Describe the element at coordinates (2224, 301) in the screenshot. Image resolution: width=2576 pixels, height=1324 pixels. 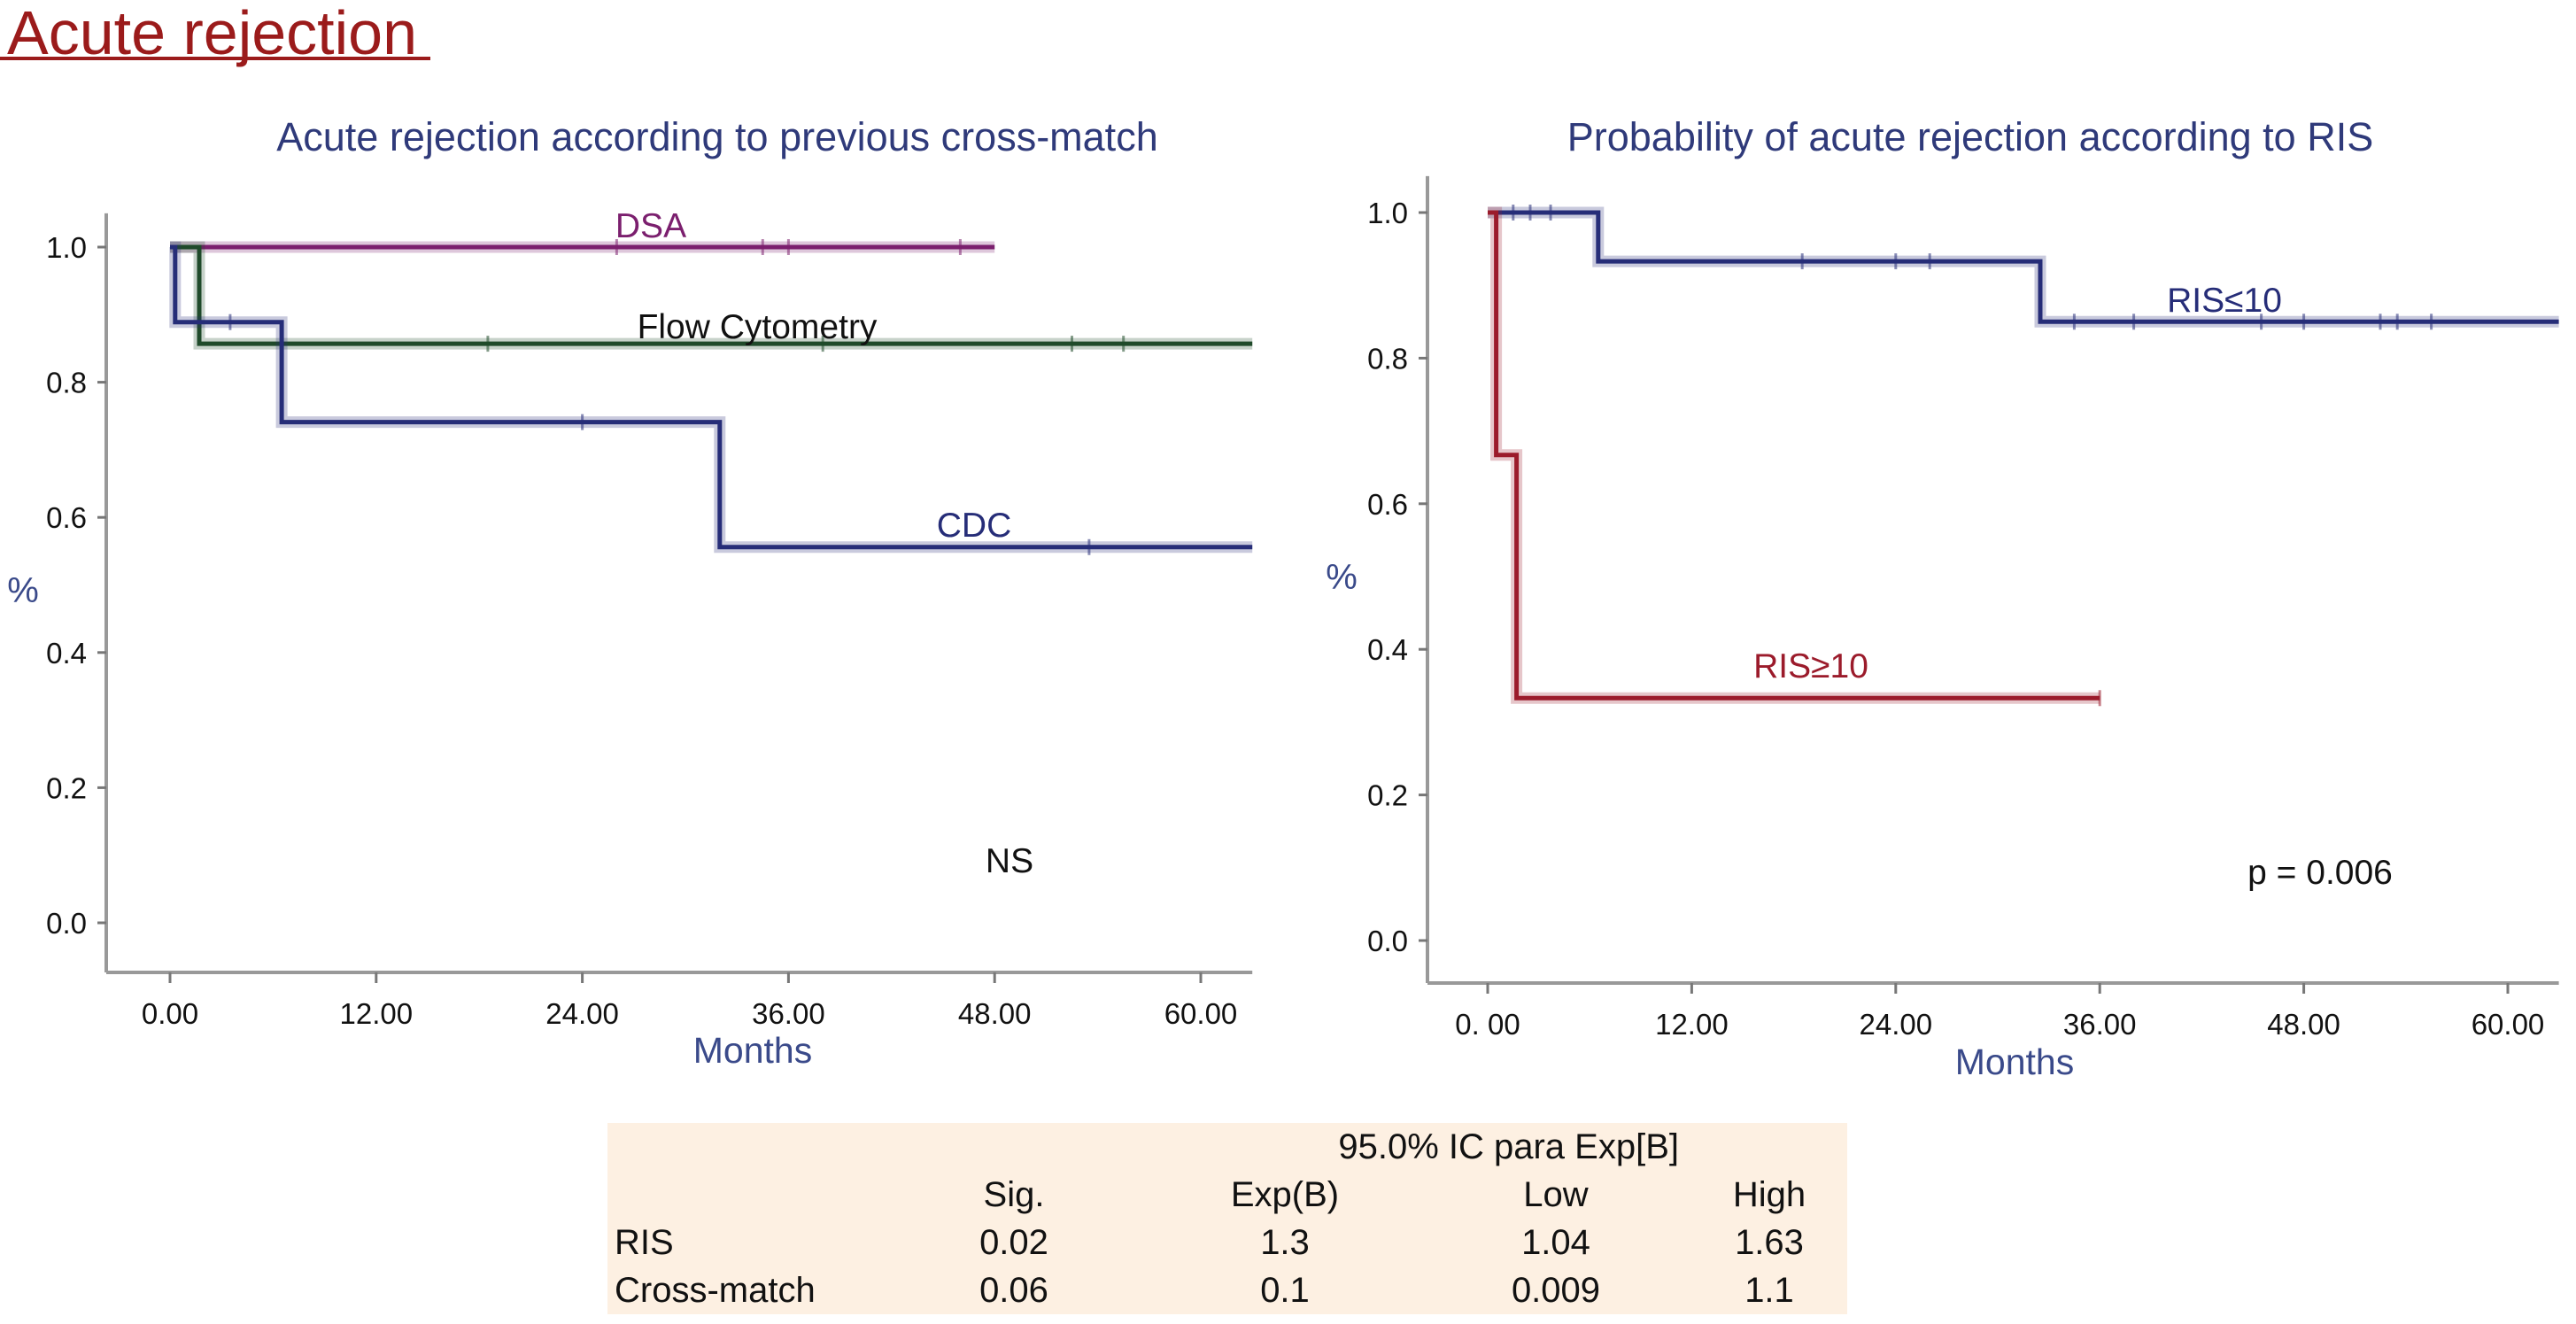
I see `series-label: RIS≤10` at that location.